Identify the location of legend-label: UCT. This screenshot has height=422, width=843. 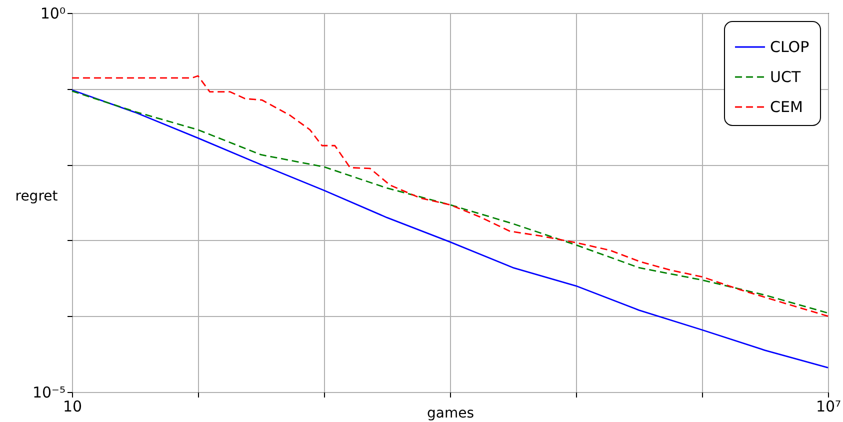
(786, 77).